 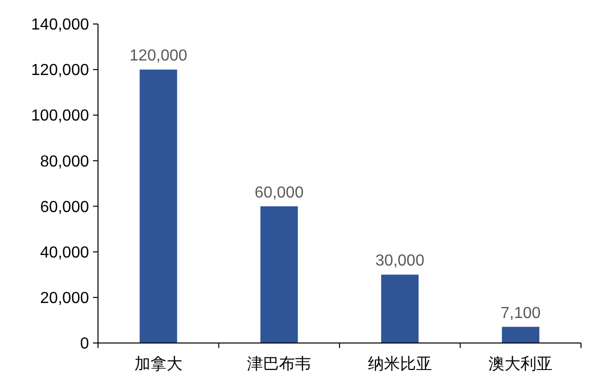 I want to click on y-tick-label: 120,000, so click(x=60, y=71).